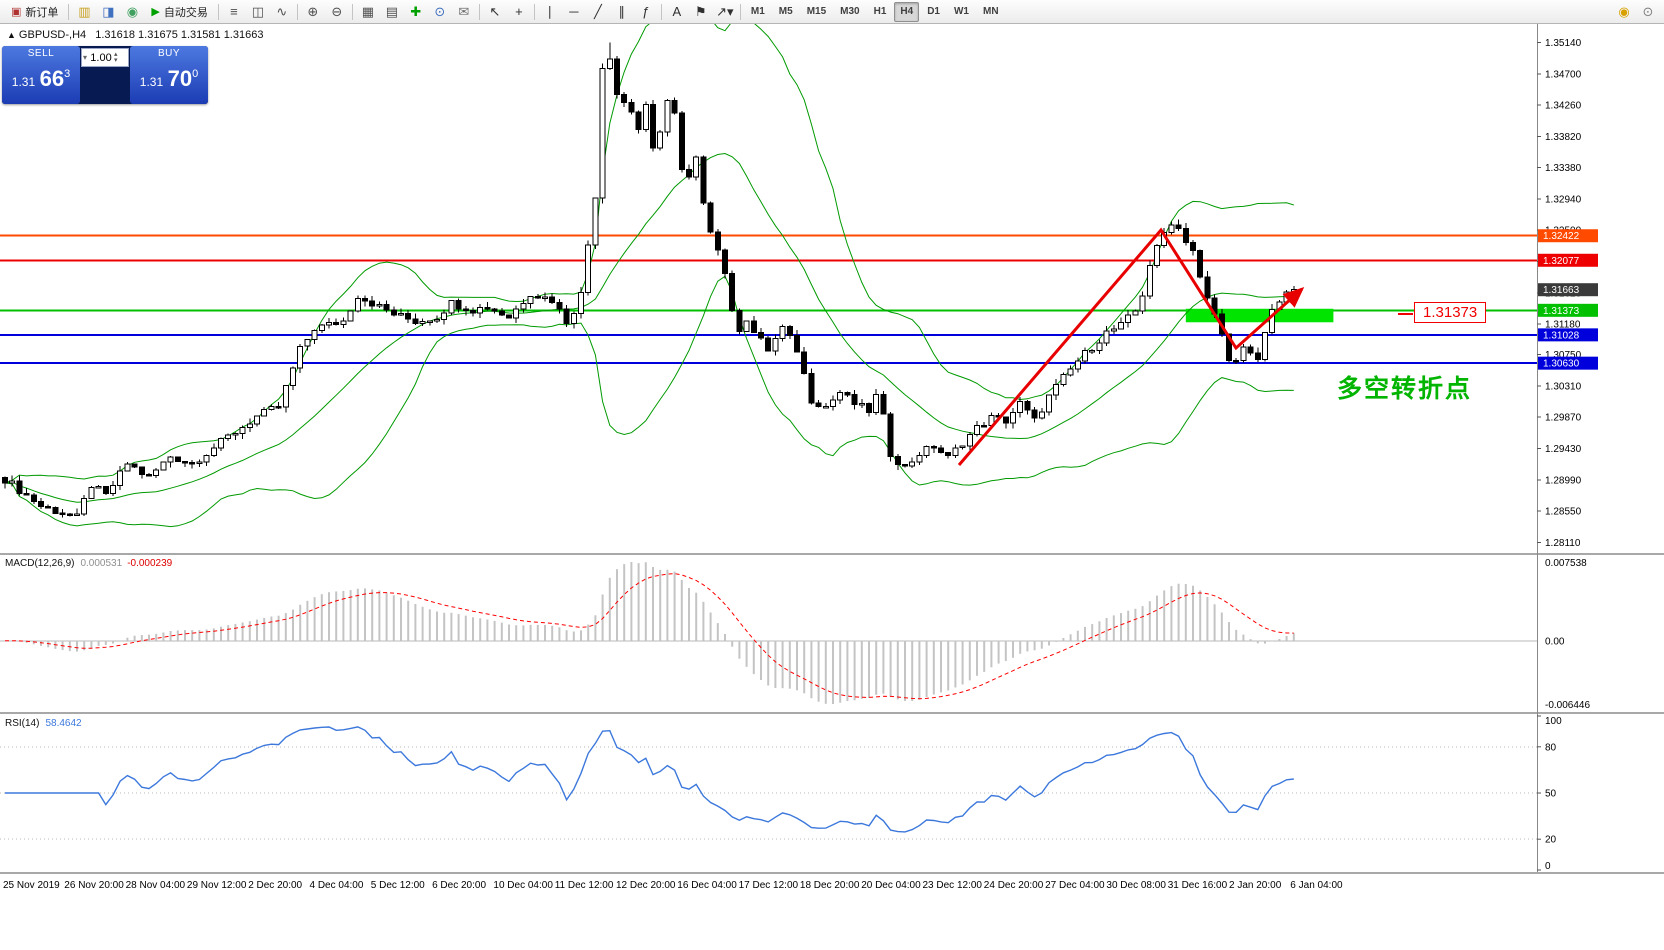  What do you see at coordinates (217, 885) in the screenshot?
I see `svg-text: 29 Nov 12:00` at bounding box center [217, 885].